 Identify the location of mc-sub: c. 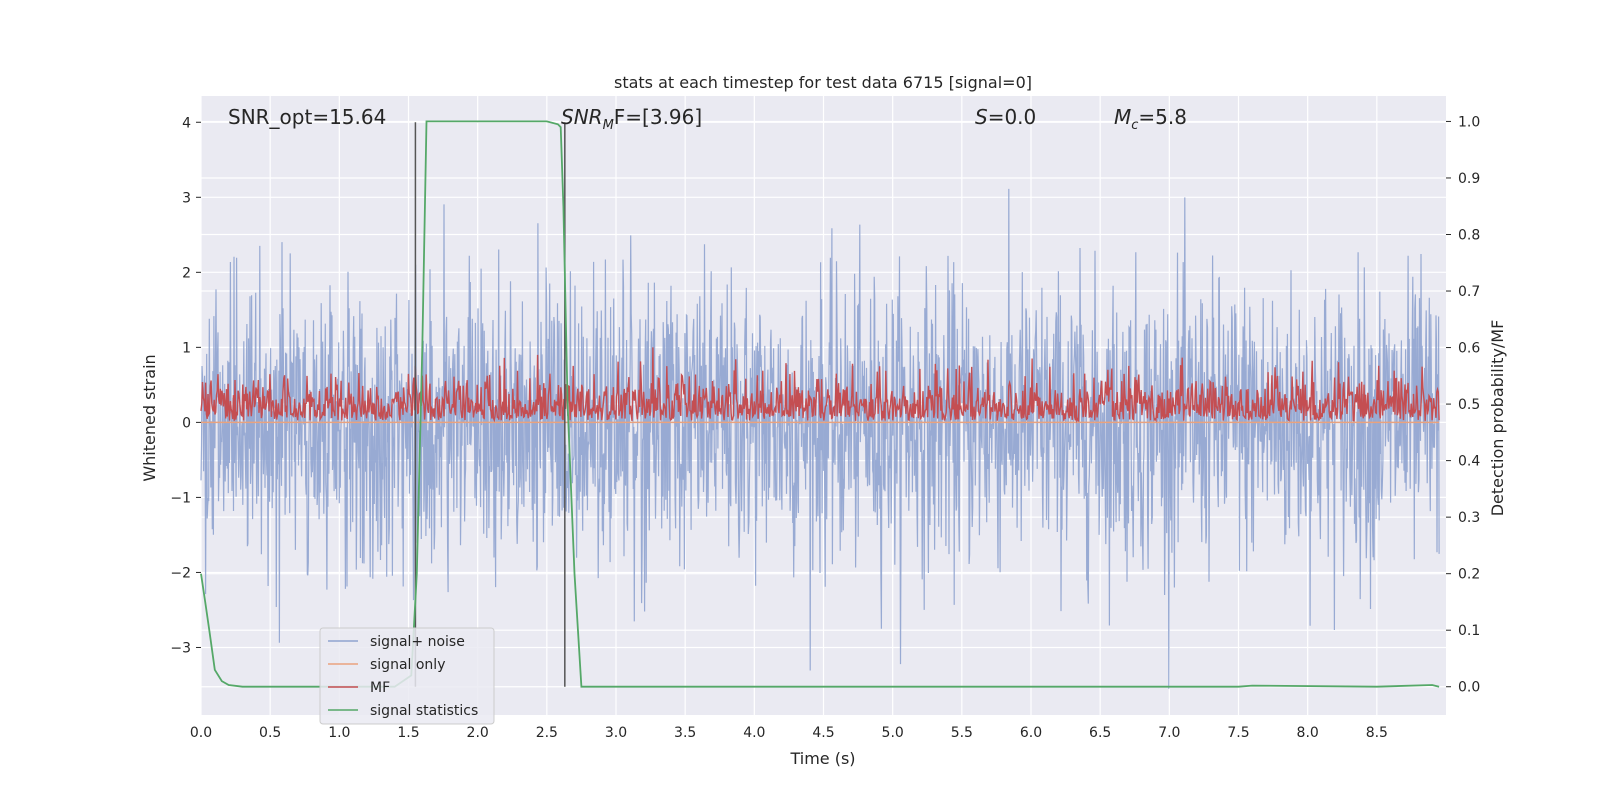
(1134, 125).